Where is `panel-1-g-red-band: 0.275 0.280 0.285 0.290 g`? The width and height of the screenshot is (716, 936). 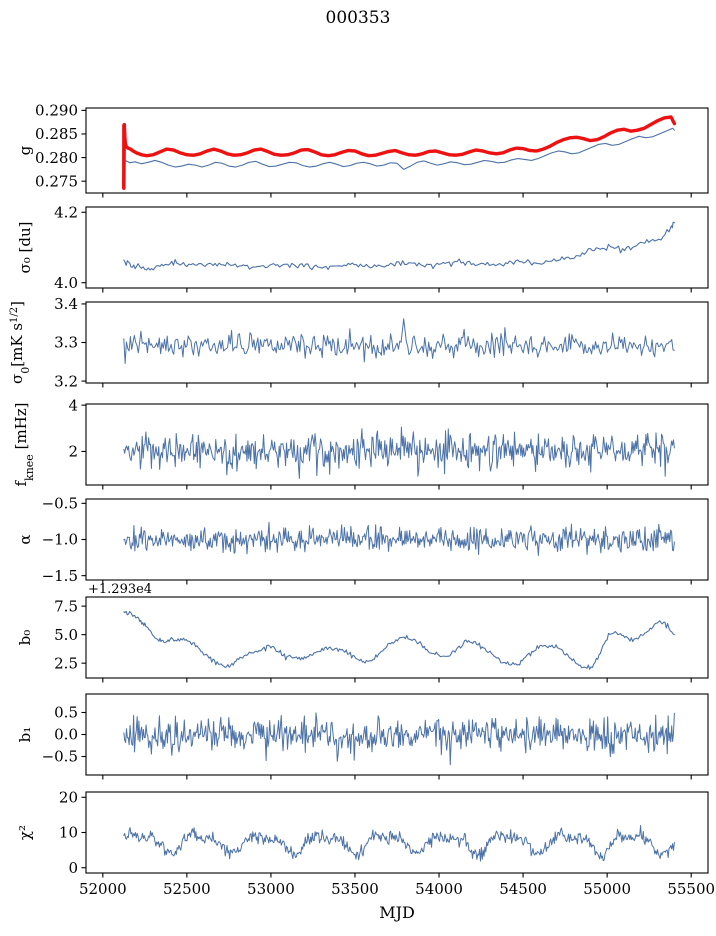 panel-1-g-red-band: 0.275 0.280 0.285 0.290 g is located at coordinates (362, 150).